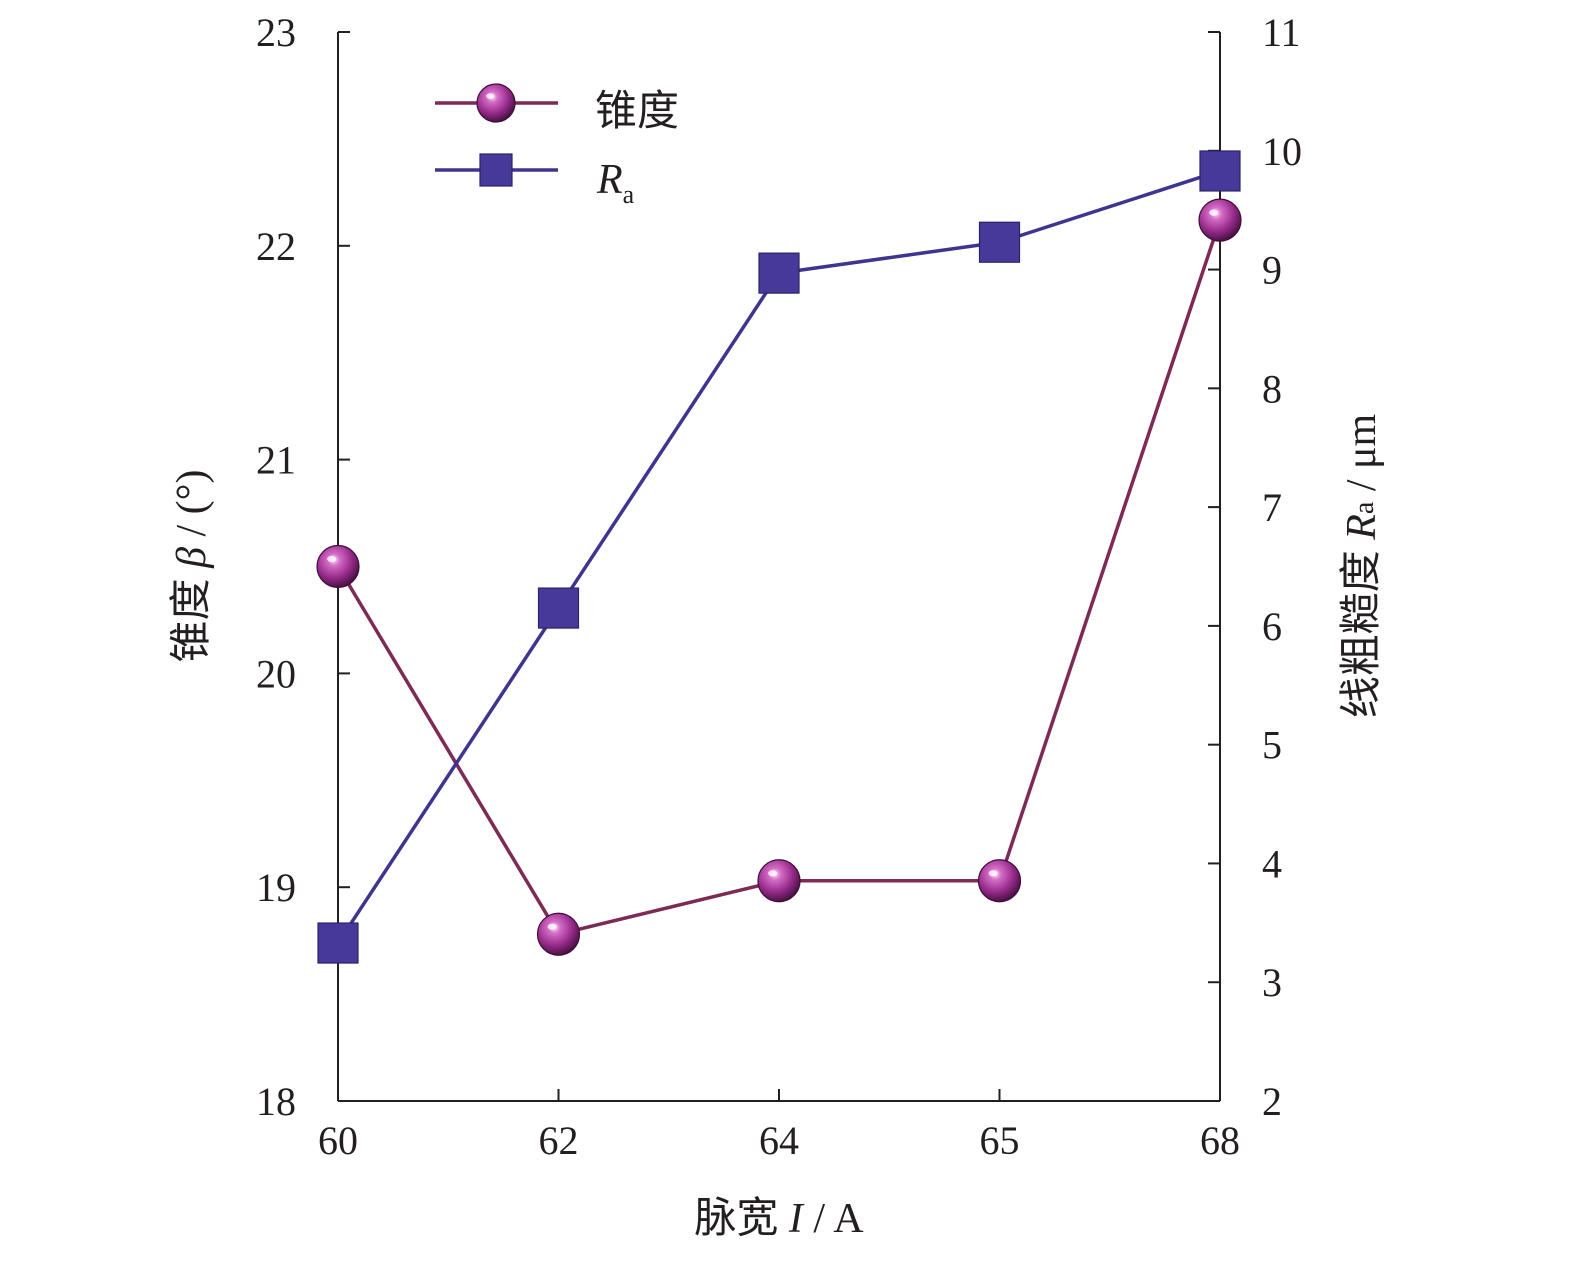  What do you see at coordinates (833, 1219) in the screenshot?
I see `x-axis-title-suffix: / A` at bounding box center [833, 1219].